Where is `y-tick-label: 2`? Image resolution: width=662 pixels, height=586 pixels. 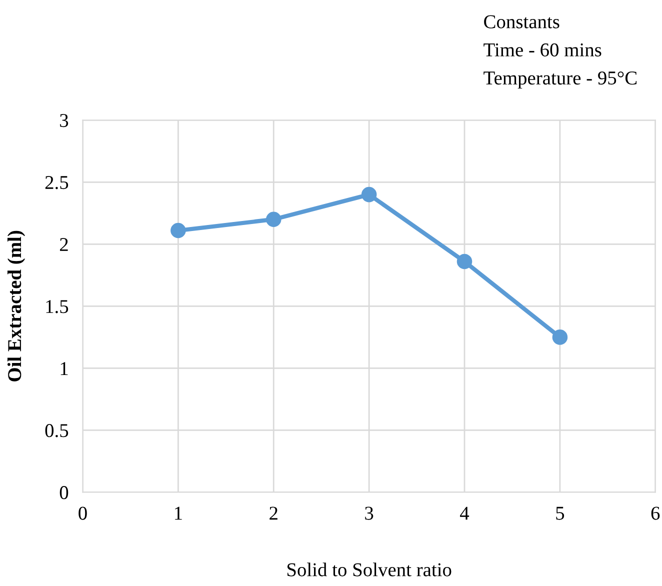 y-tick-label: 2 is located at coordinates (64, 244).